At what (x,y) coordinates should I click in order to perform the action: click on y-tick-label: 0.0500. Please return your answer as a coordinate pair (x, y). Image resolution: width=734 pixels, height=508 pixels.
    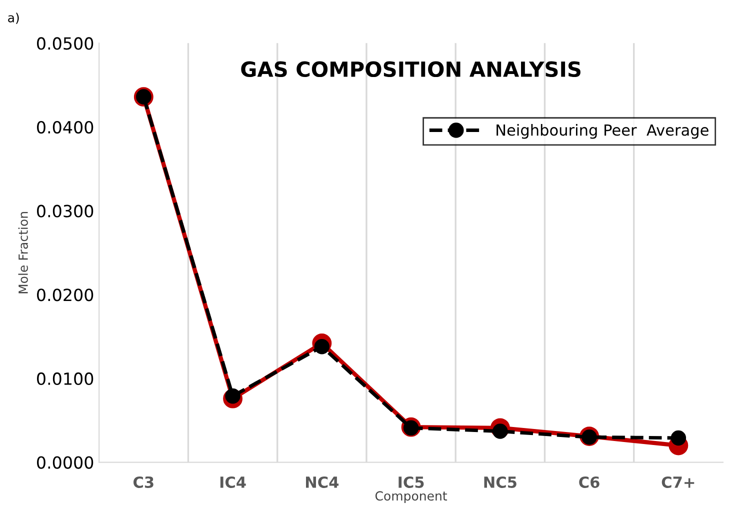
    Looking at the image, I should click on (65, 43).